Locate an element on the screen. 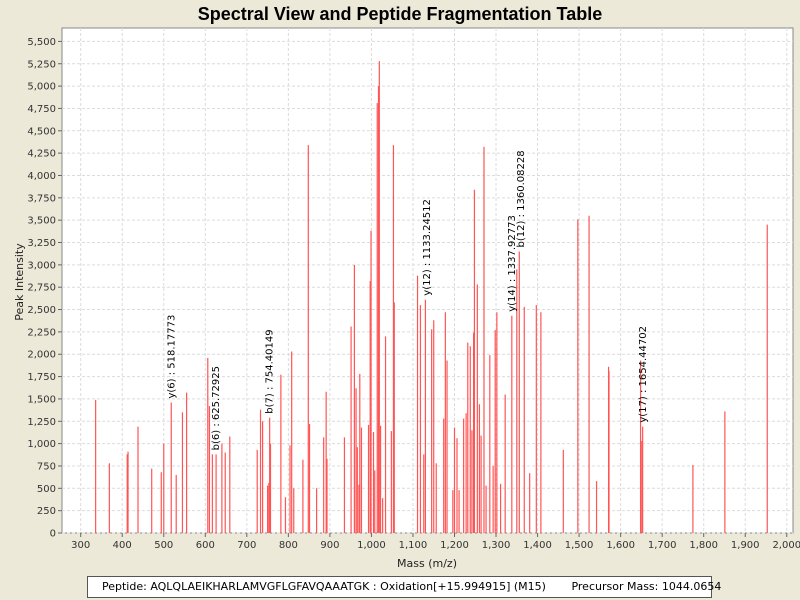 Image resolution: width=800 pixels, height=600 pixels. x-axis-label: Mass (m/z) is located at coordinates (427, 563).